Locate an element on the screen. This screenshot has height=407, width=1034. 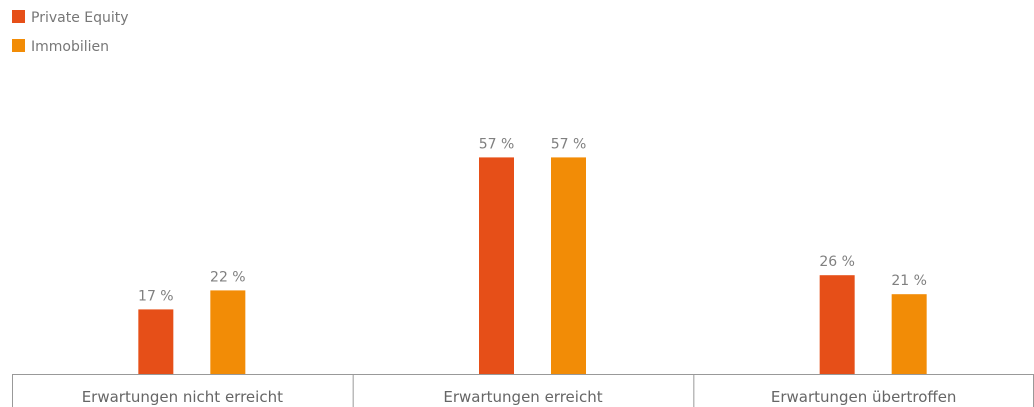
data-label-0-0: 17 % is located at coordinates (156, 296).